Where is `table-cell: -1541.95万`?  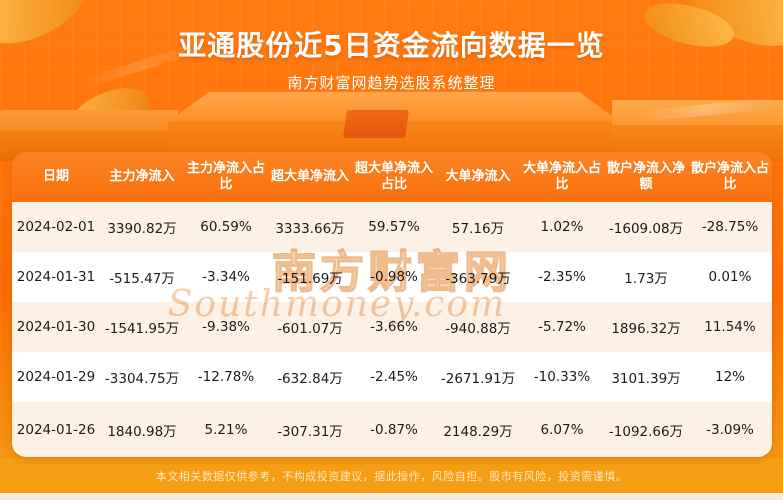 table-cell: -1541.95万 is located at coordinates (142, 329).